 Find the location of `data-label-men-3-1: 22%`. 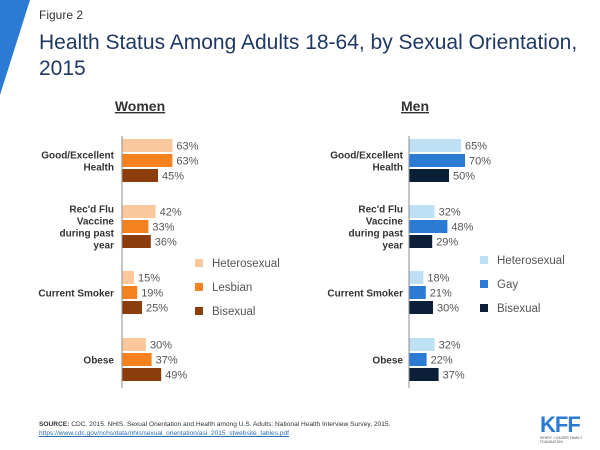

data-label-men-3-1: 22% is located at coordinates (442, 361).